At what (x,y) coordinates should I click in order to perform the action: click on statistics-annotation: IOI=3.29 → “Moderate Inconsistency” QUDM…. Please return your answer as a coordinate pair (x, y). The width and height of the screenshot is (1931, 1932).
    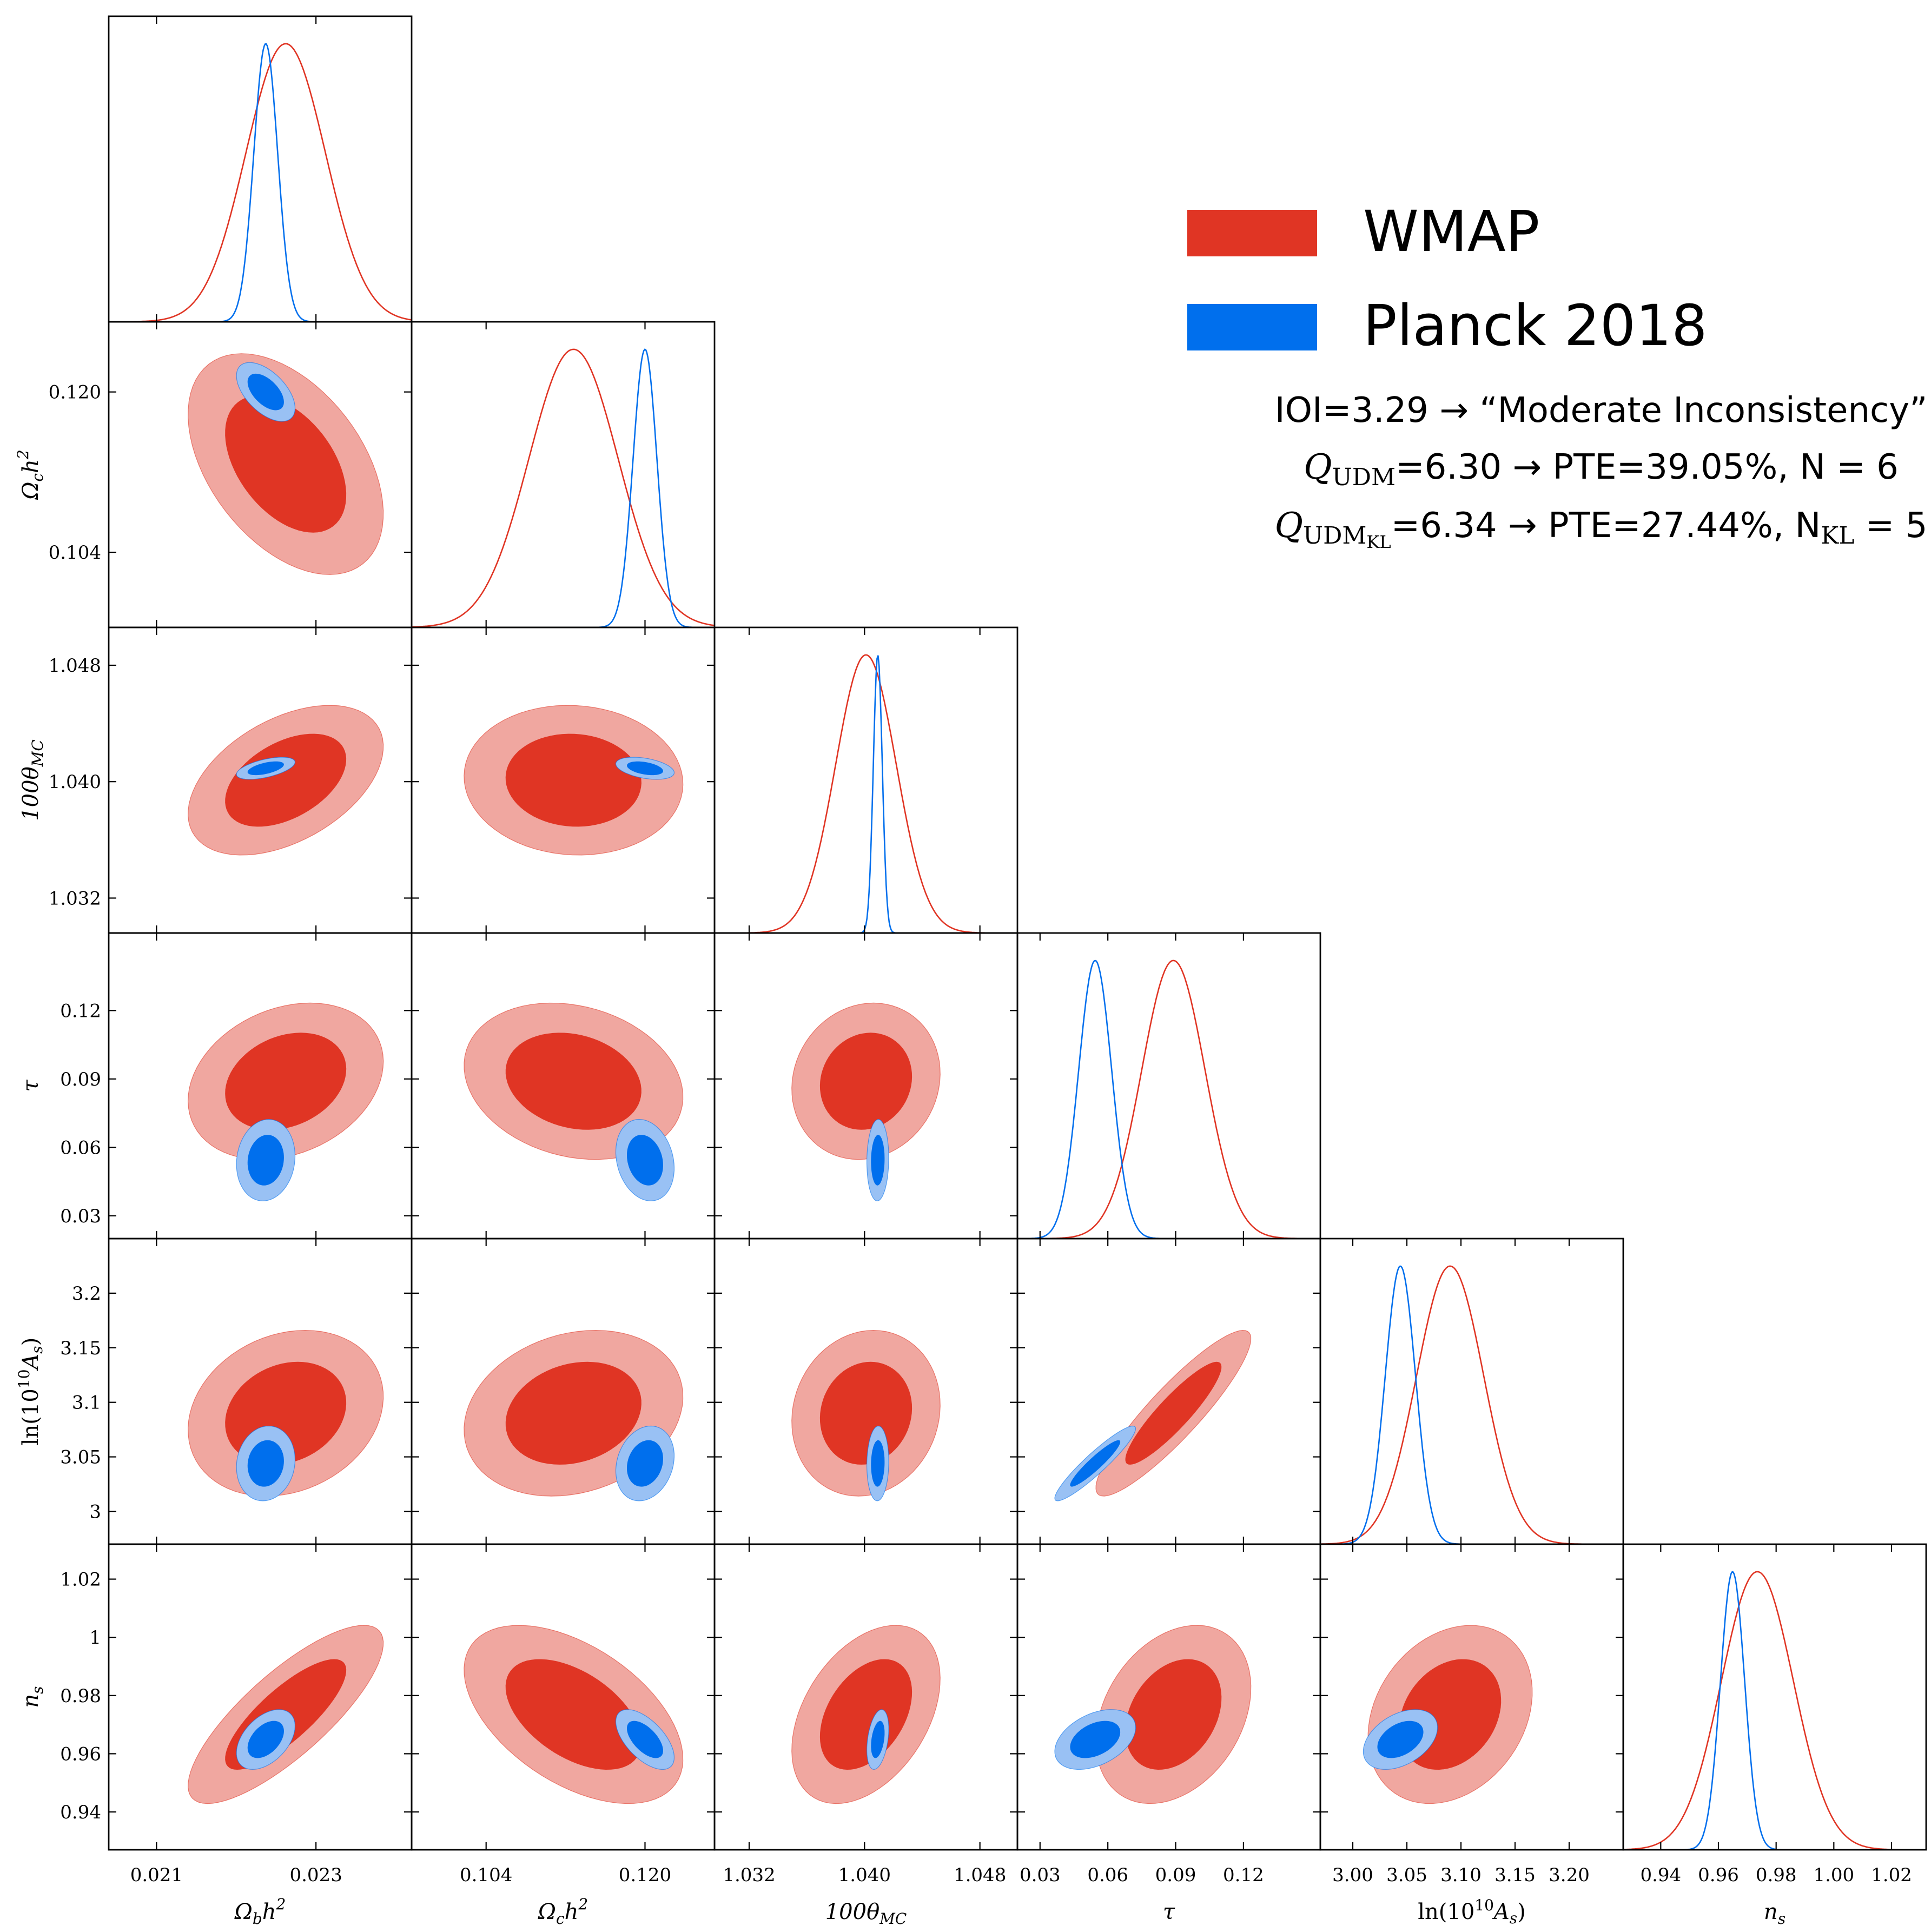
    Looking at the image, I should click on (1601, 471).